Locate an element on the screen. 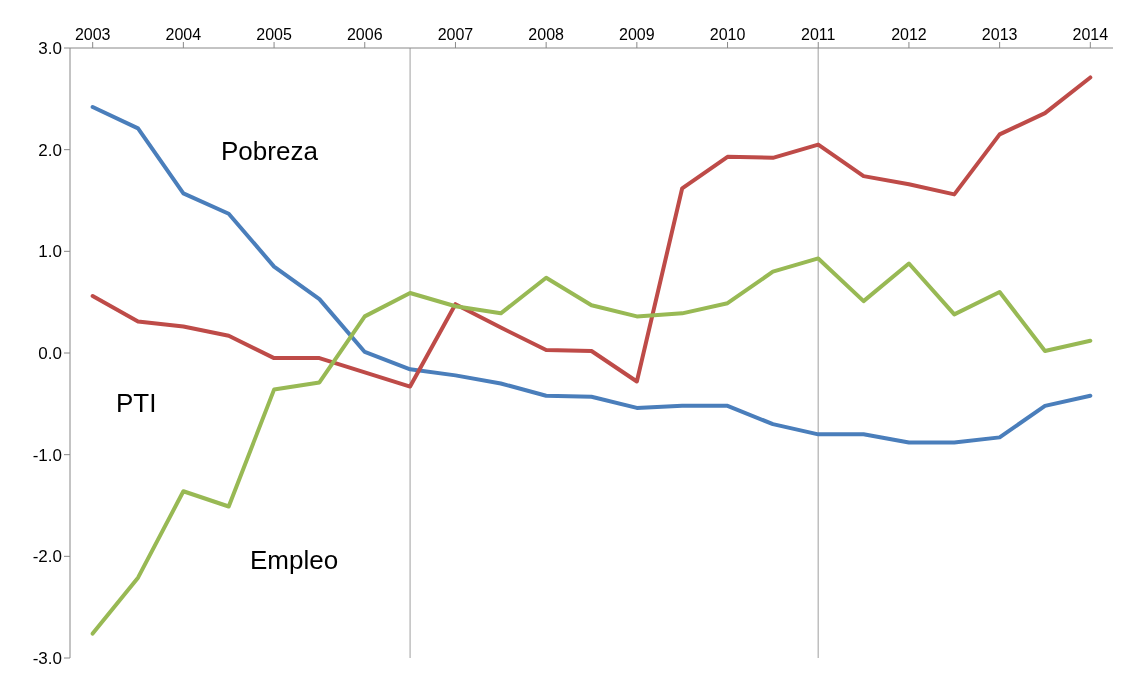 Image resolution: width=1133 pixels, height=680 pixels. y-tick-label: 2.0 is located at coordinates (50, 150).